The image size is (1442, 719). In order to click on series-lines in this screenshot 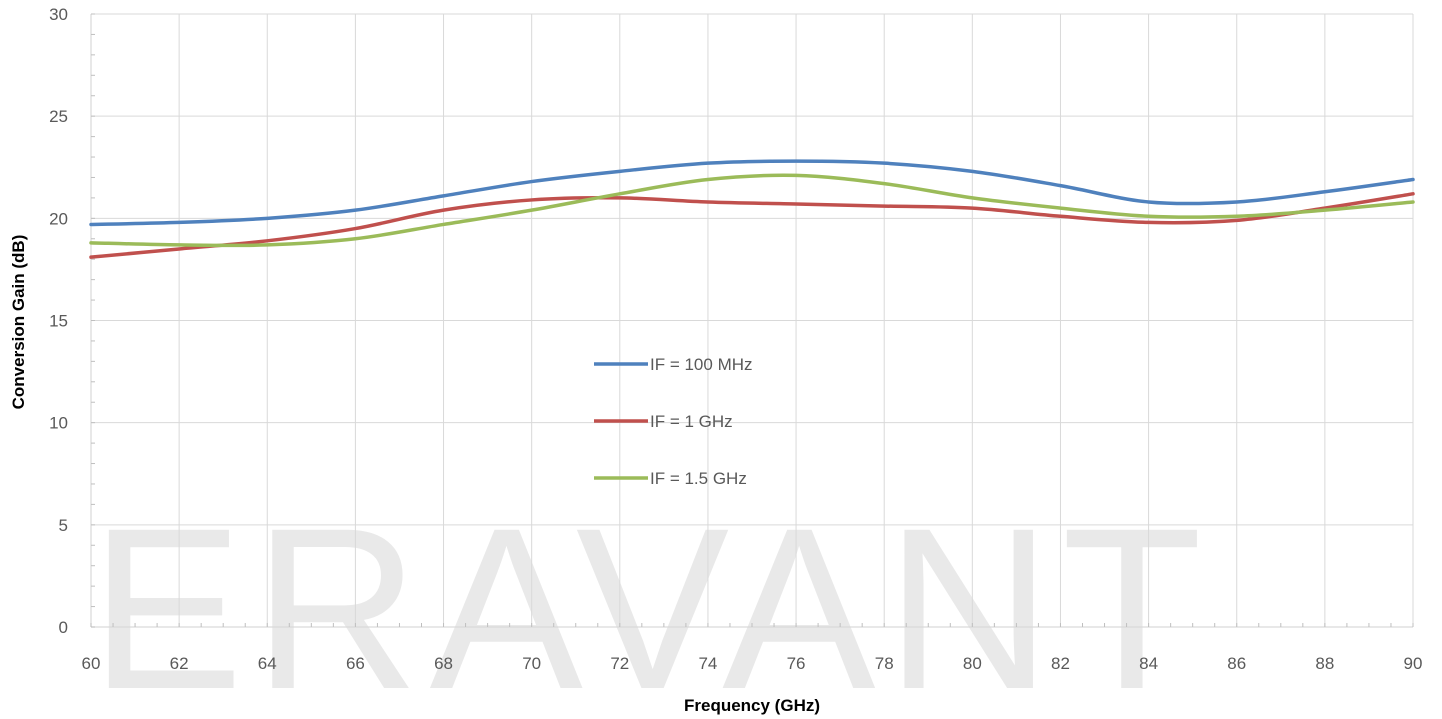, I will do `click(752, 209)`.